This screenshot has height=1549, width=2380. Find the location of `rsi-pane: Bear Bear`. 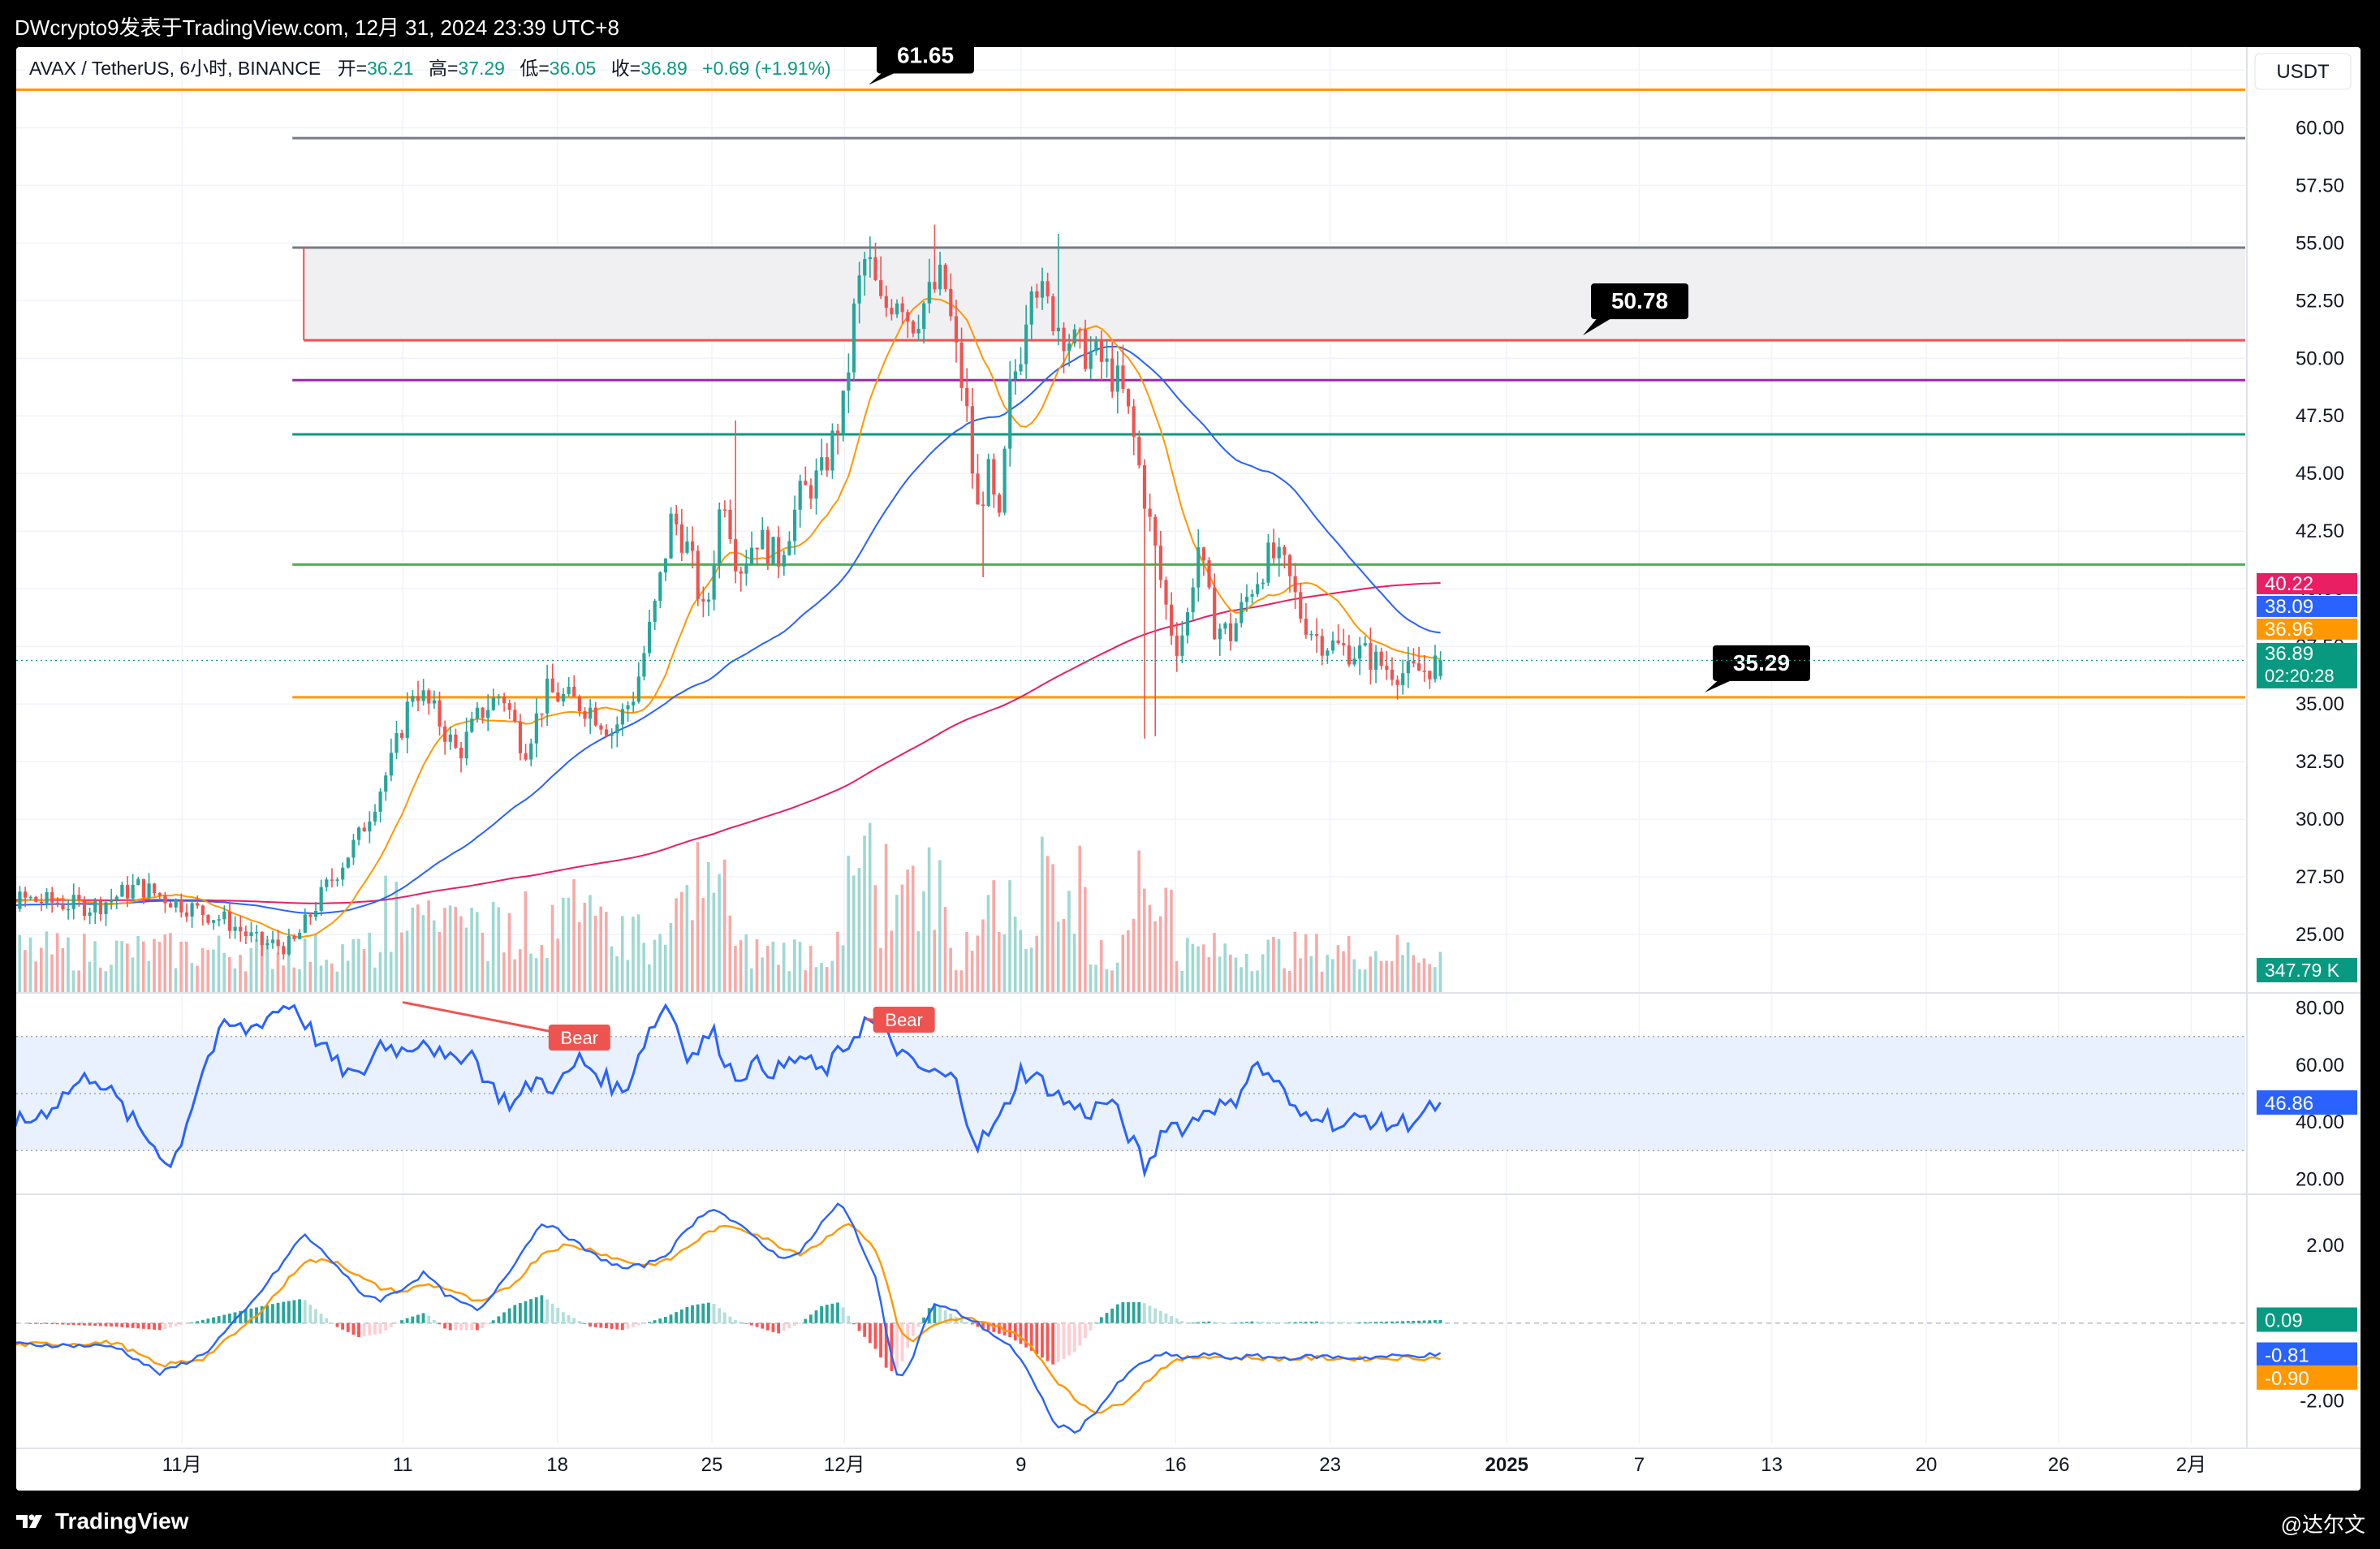

rsi-pane: Bear Bear is located at coordinates (1130, 1090).